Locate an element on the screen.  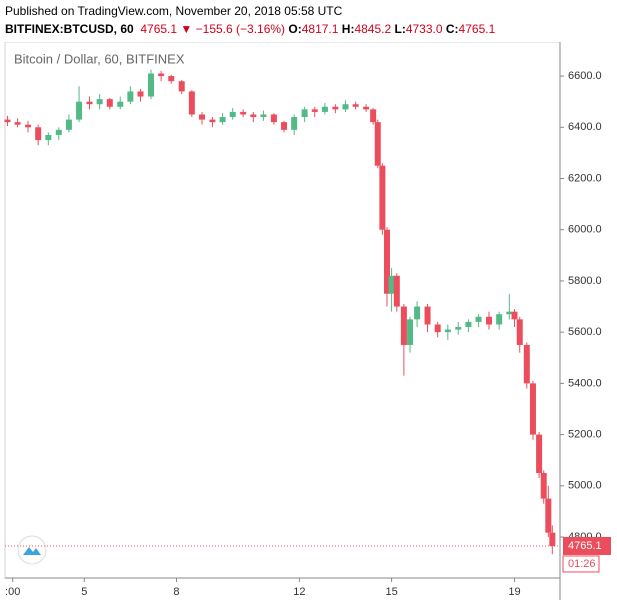
logo is located at coordinates (32, 550).